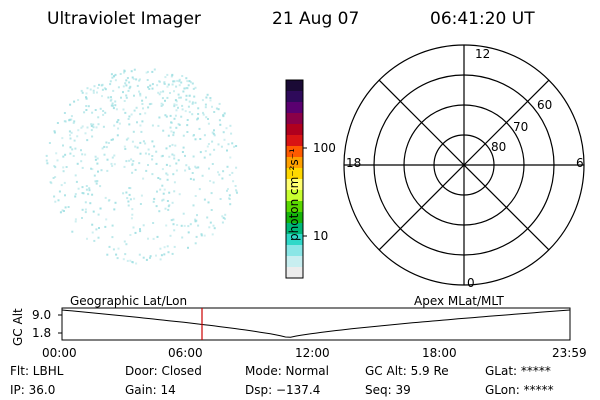 This screenshot has width=600, height=400. What do you see at coordinates (483, 54) in the screenshot?
I see `polar-label-12: 12` at bounding box center [483, 54].